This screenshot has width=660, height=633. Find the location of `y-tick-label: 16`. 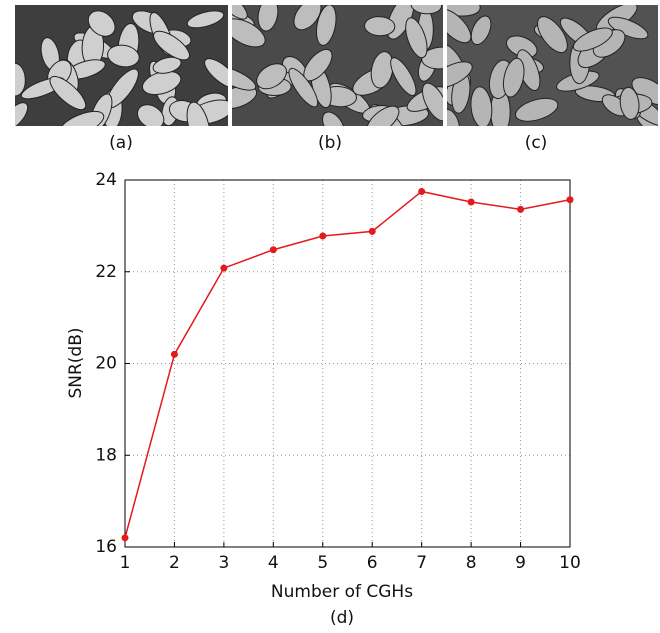

y-tick-label: 16 is located at coordinates (106, 547).